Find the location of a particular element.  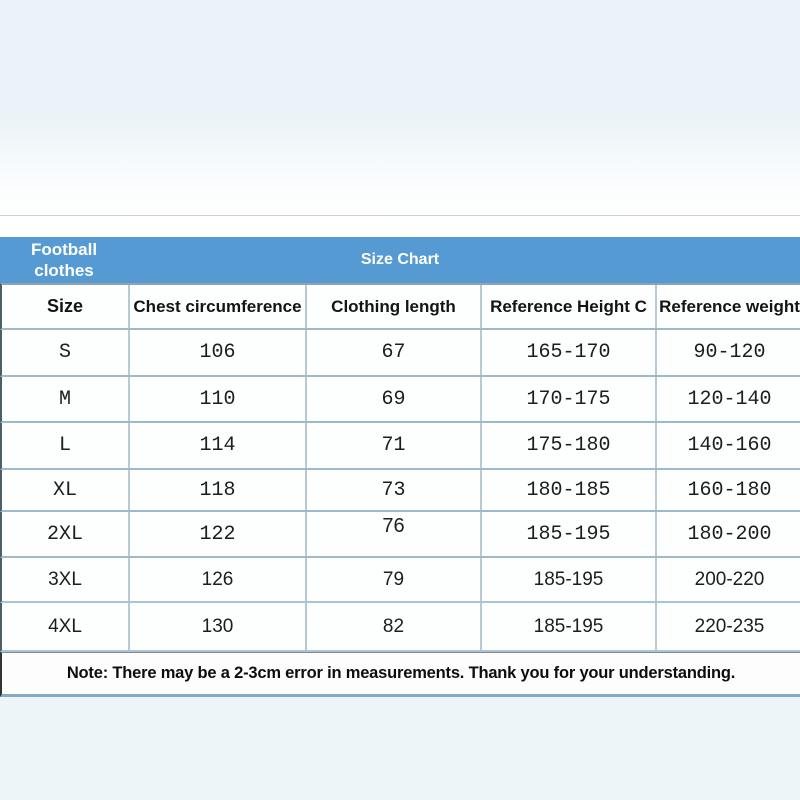

table-row-3xl: 3XL 126 79 185-195 200-220 is located at coordinates (400, 580).